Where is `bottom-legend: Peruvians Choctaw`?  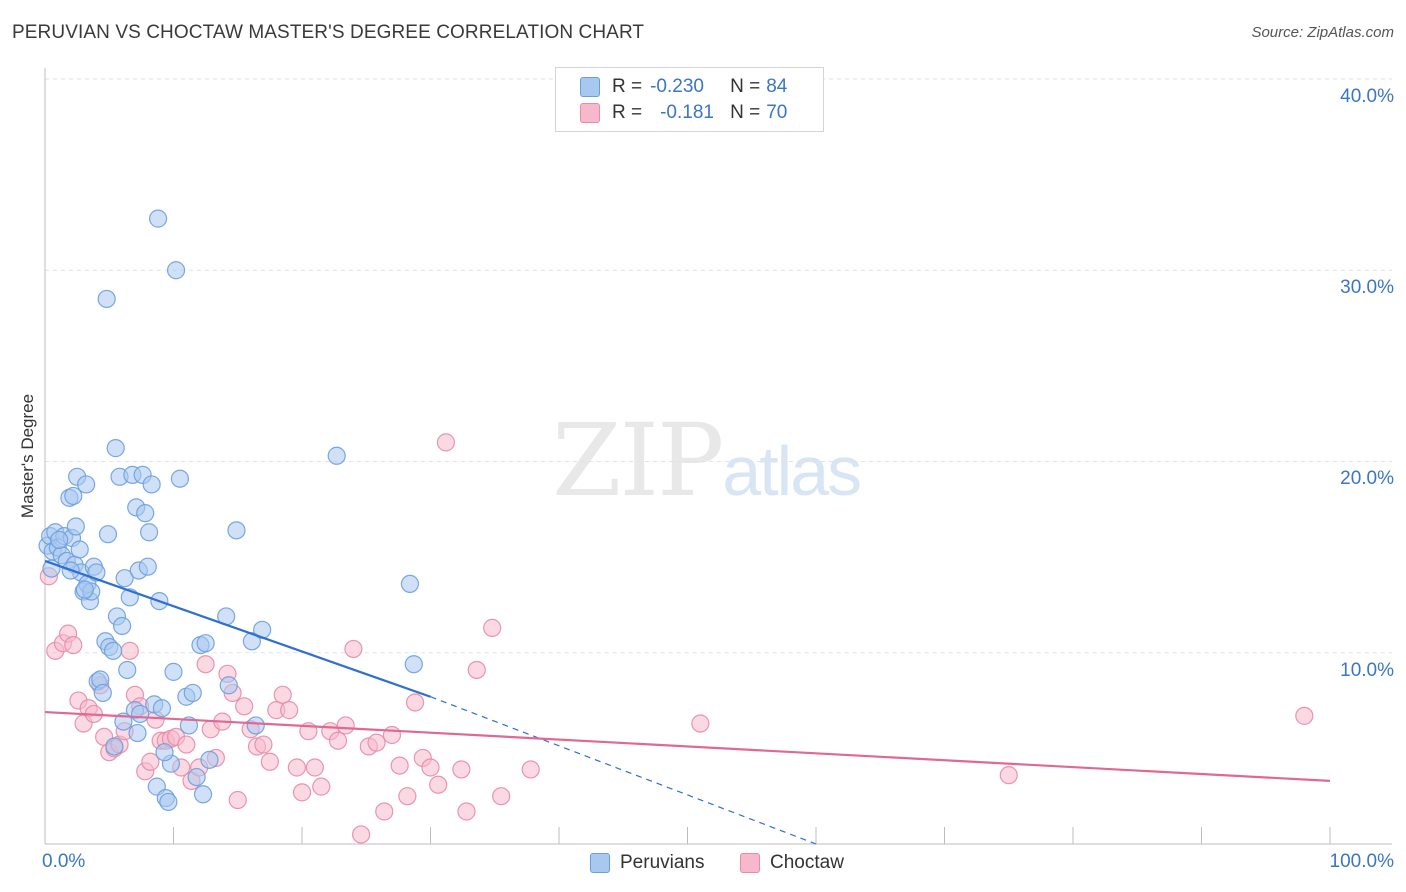
bottom-legend: Peruvians Choctaw is located at coordinates (703, 865).